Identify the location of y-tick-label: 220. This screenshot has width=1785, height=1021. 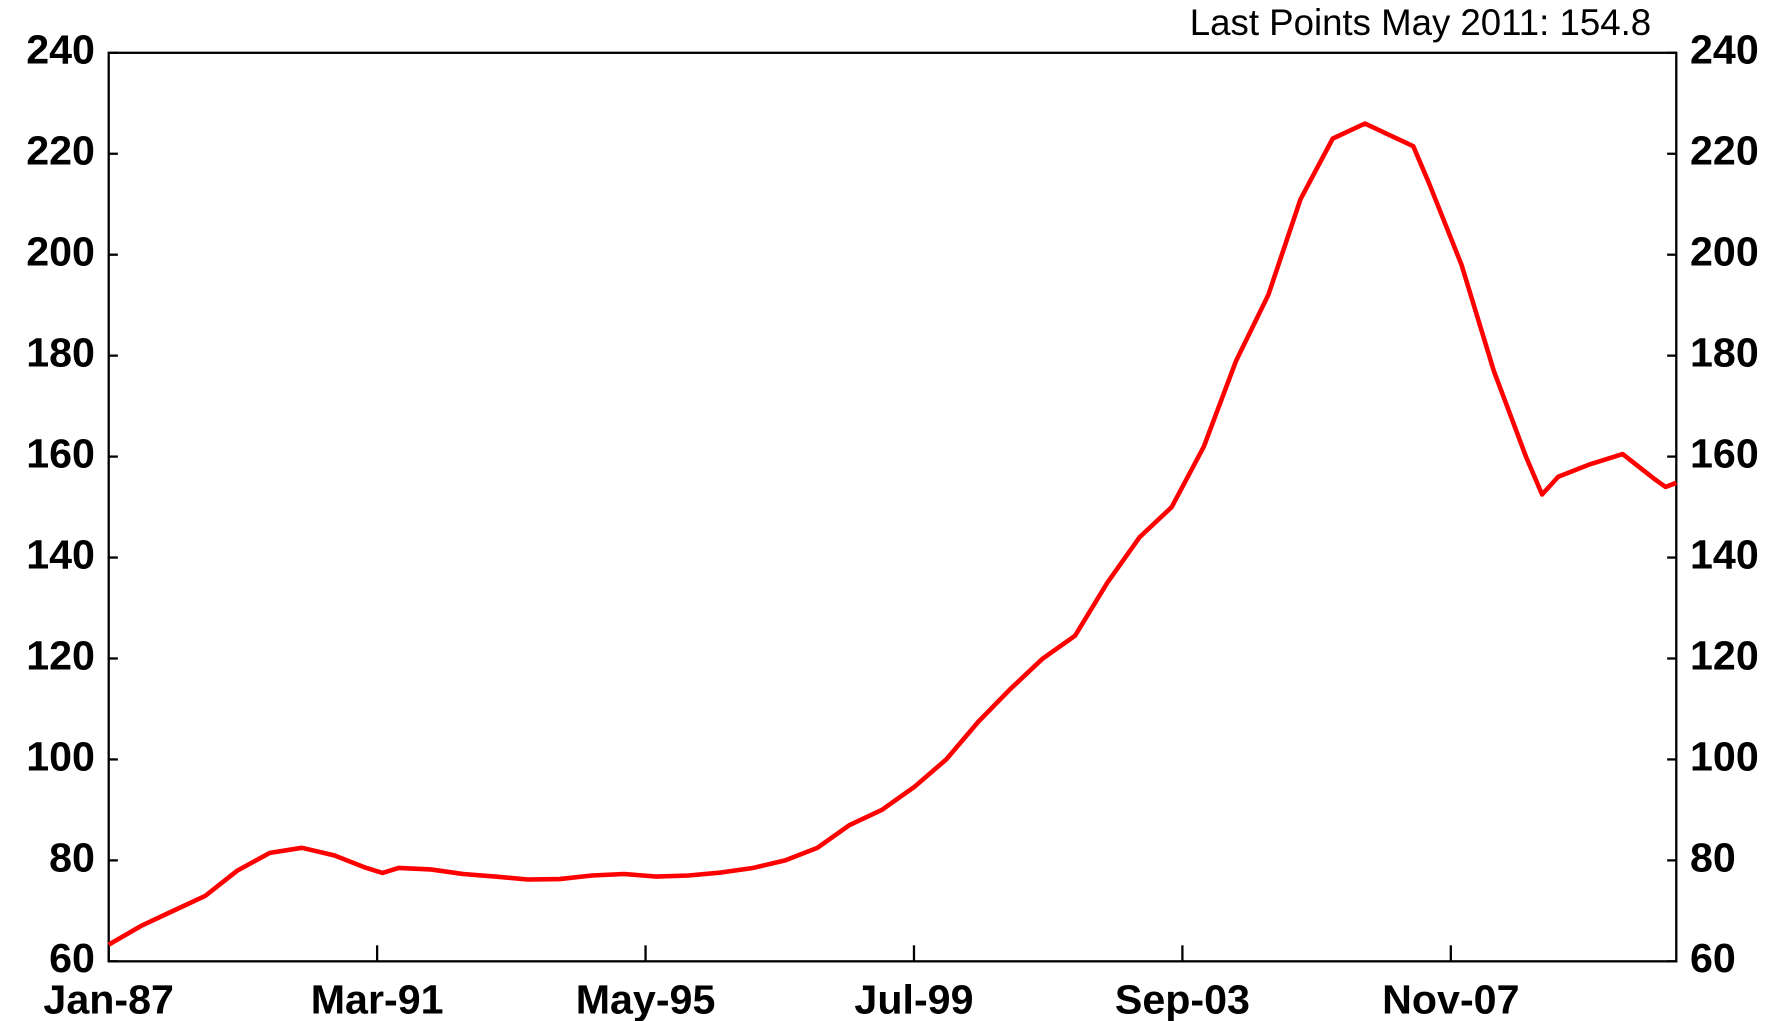
(60, 151).